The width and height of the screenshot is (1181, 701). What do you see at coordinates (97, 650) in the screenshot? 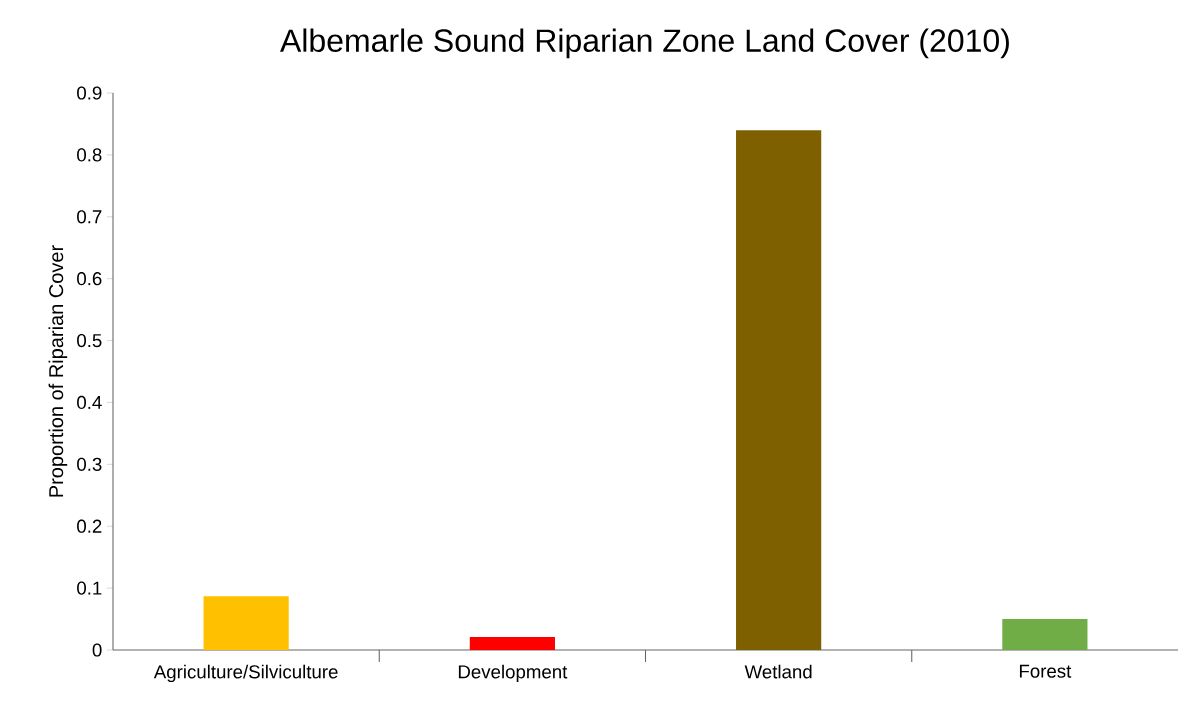
I see `y-tick-label: 0` at bounding box center [97, 650].